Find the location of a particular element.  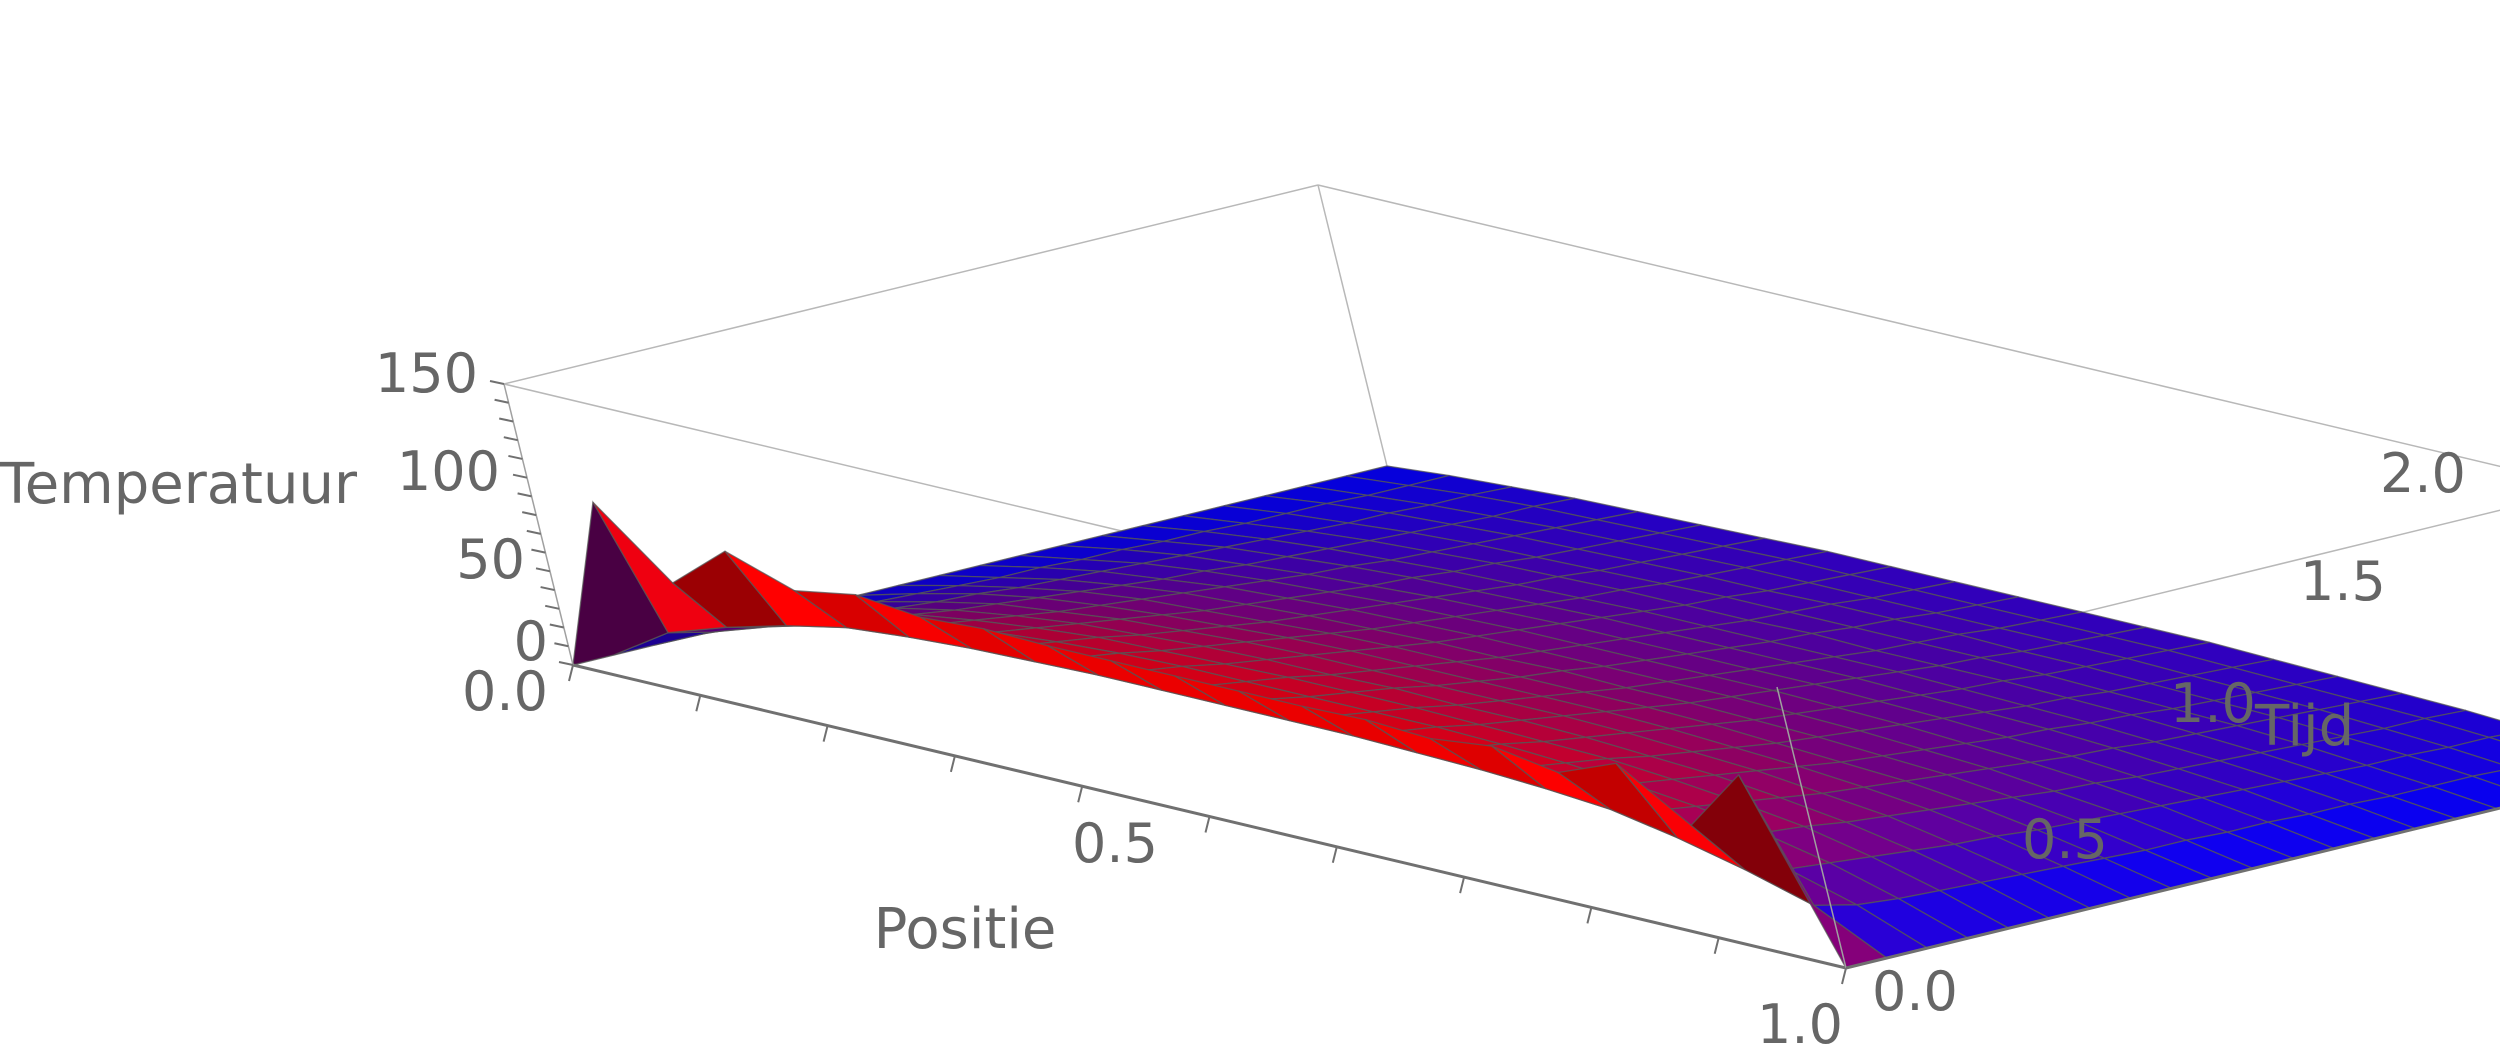

y-tick-label: 1.5 is located at coordinates (2343, 581).